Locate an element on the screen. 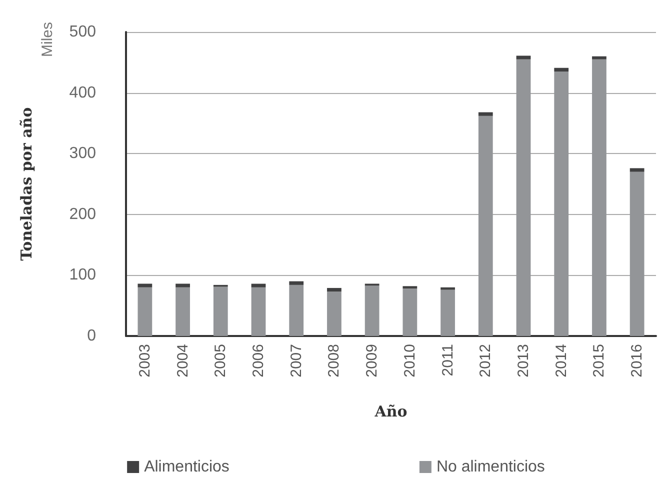 The image size is (672, 494). y-tick-label: 500 is located at coordinates (82, 32).